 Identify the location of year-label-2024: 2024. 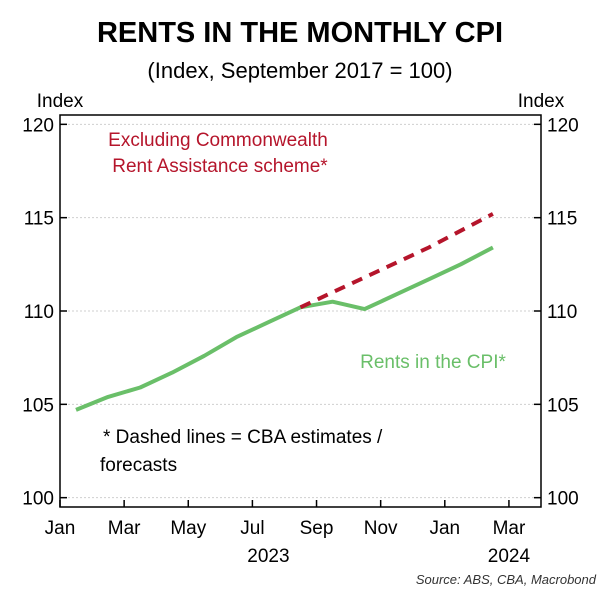
(509, 556).